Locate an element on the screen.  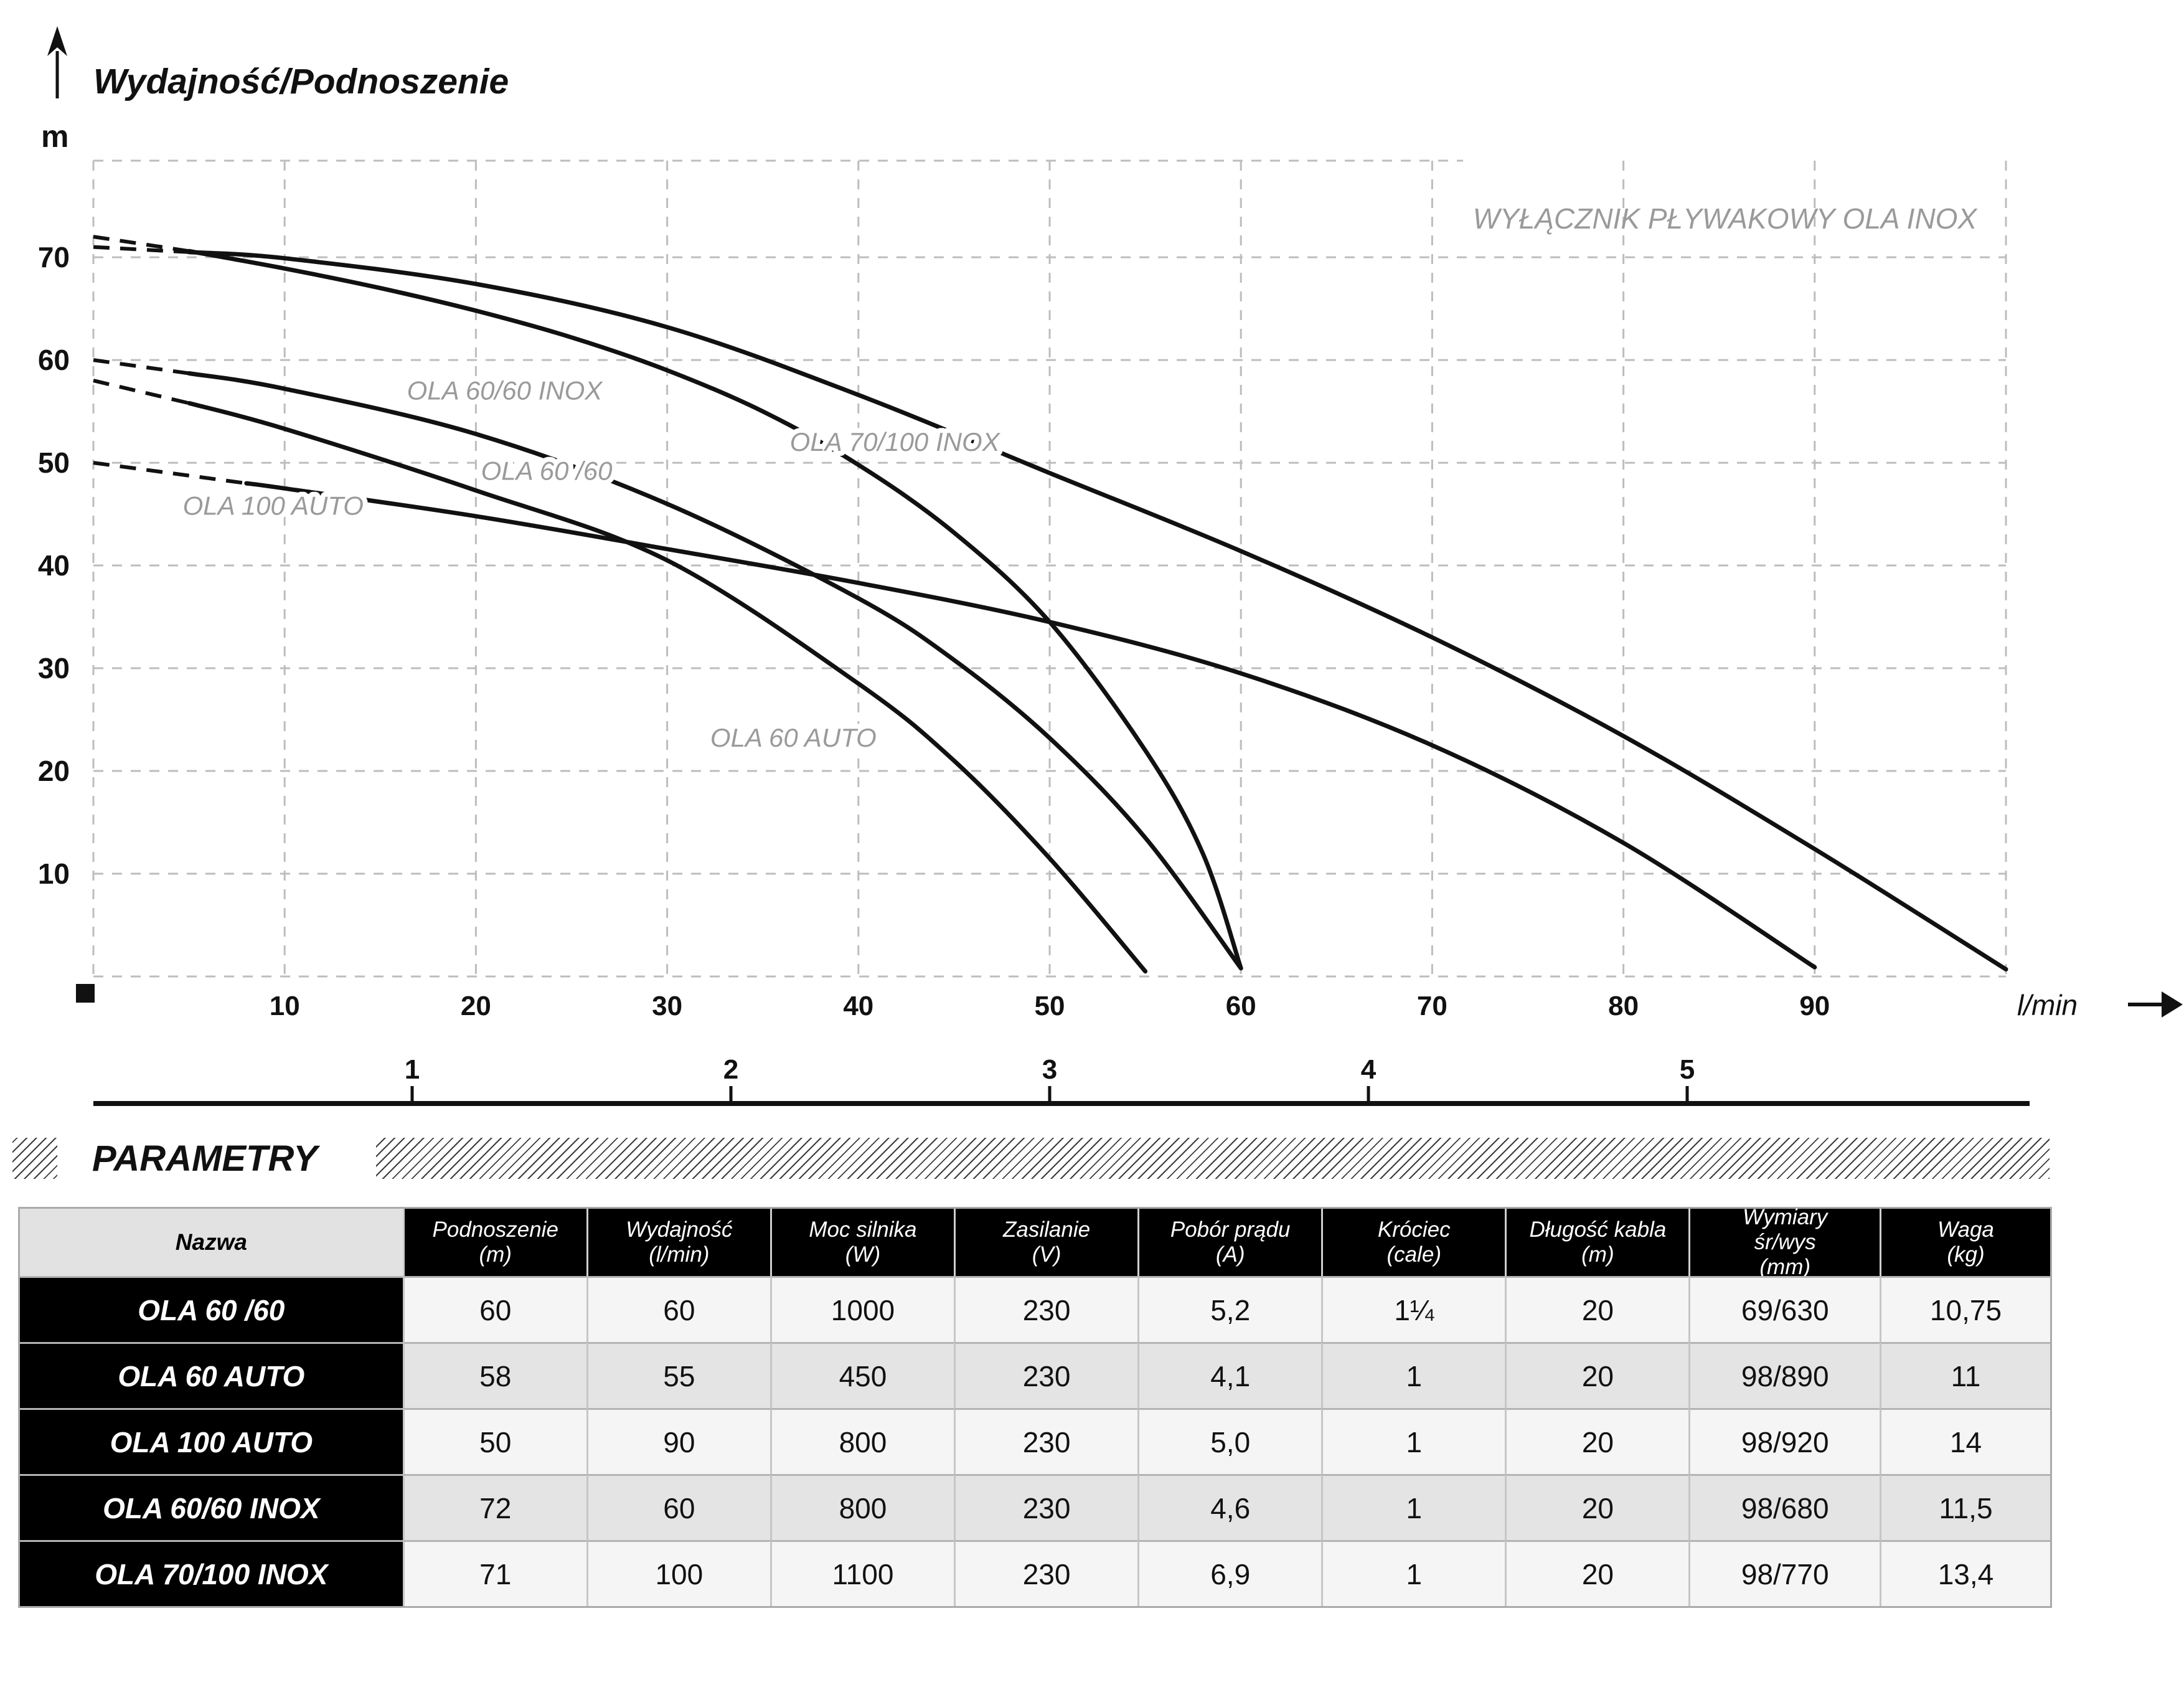
table-cell: 98/890 is located at coordinates (1784, 1375).